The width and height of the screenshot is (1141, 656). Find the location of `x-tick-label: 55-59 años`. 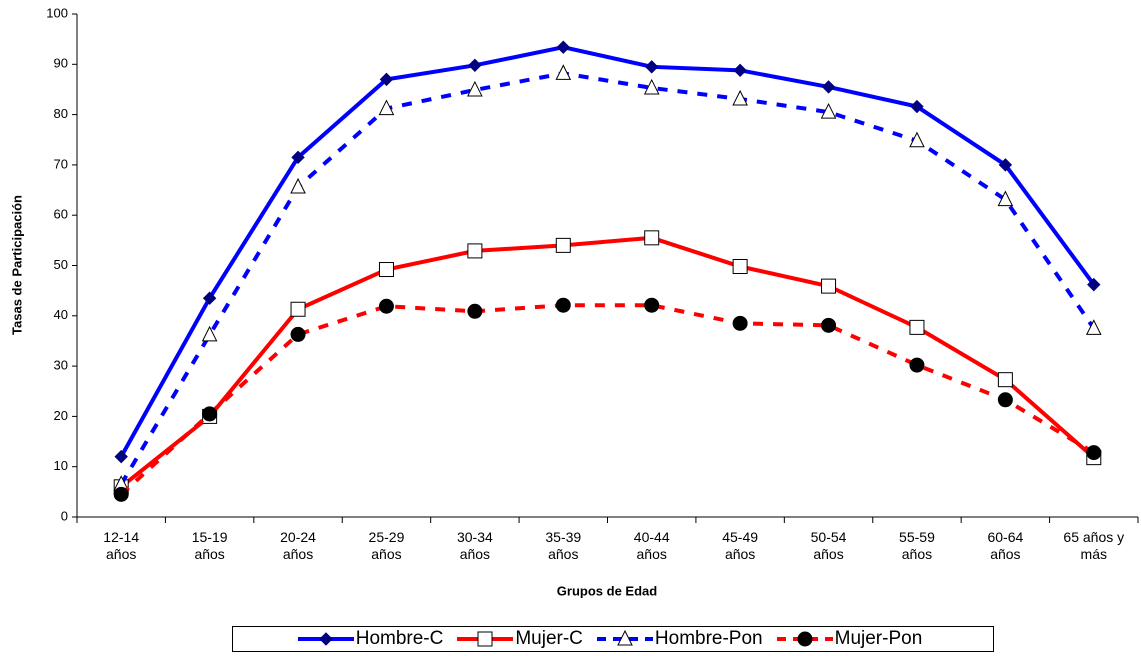

x-tick-label: 55-59 años is located at coordinates (917, 545).